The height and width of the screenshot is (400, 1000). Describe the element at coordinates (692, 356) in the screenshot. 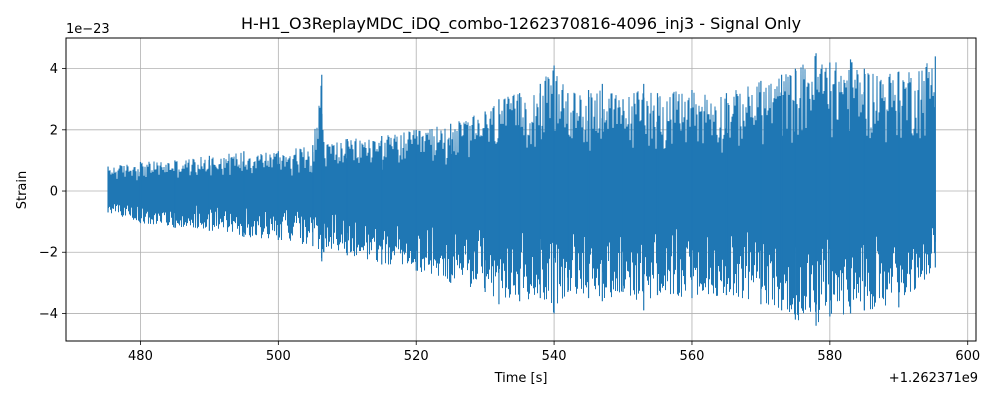

I see `x-tick-label: 560` at that location.